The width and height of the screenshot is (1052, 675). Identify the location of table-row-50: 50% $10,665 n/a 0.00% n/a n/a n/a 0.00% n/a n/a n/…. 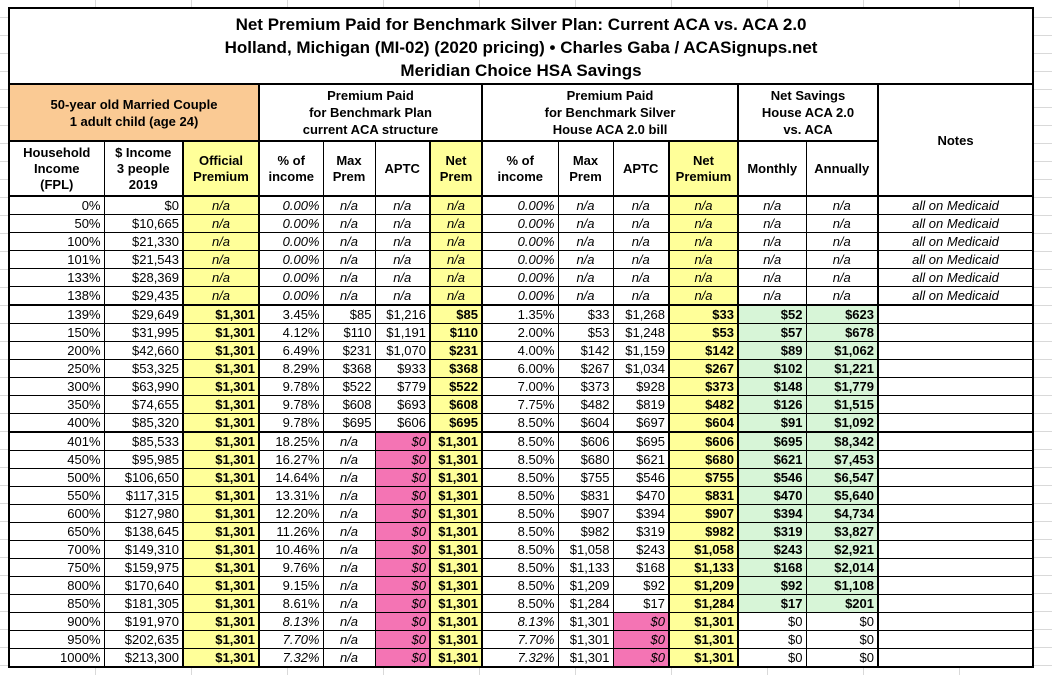
(521, 223).